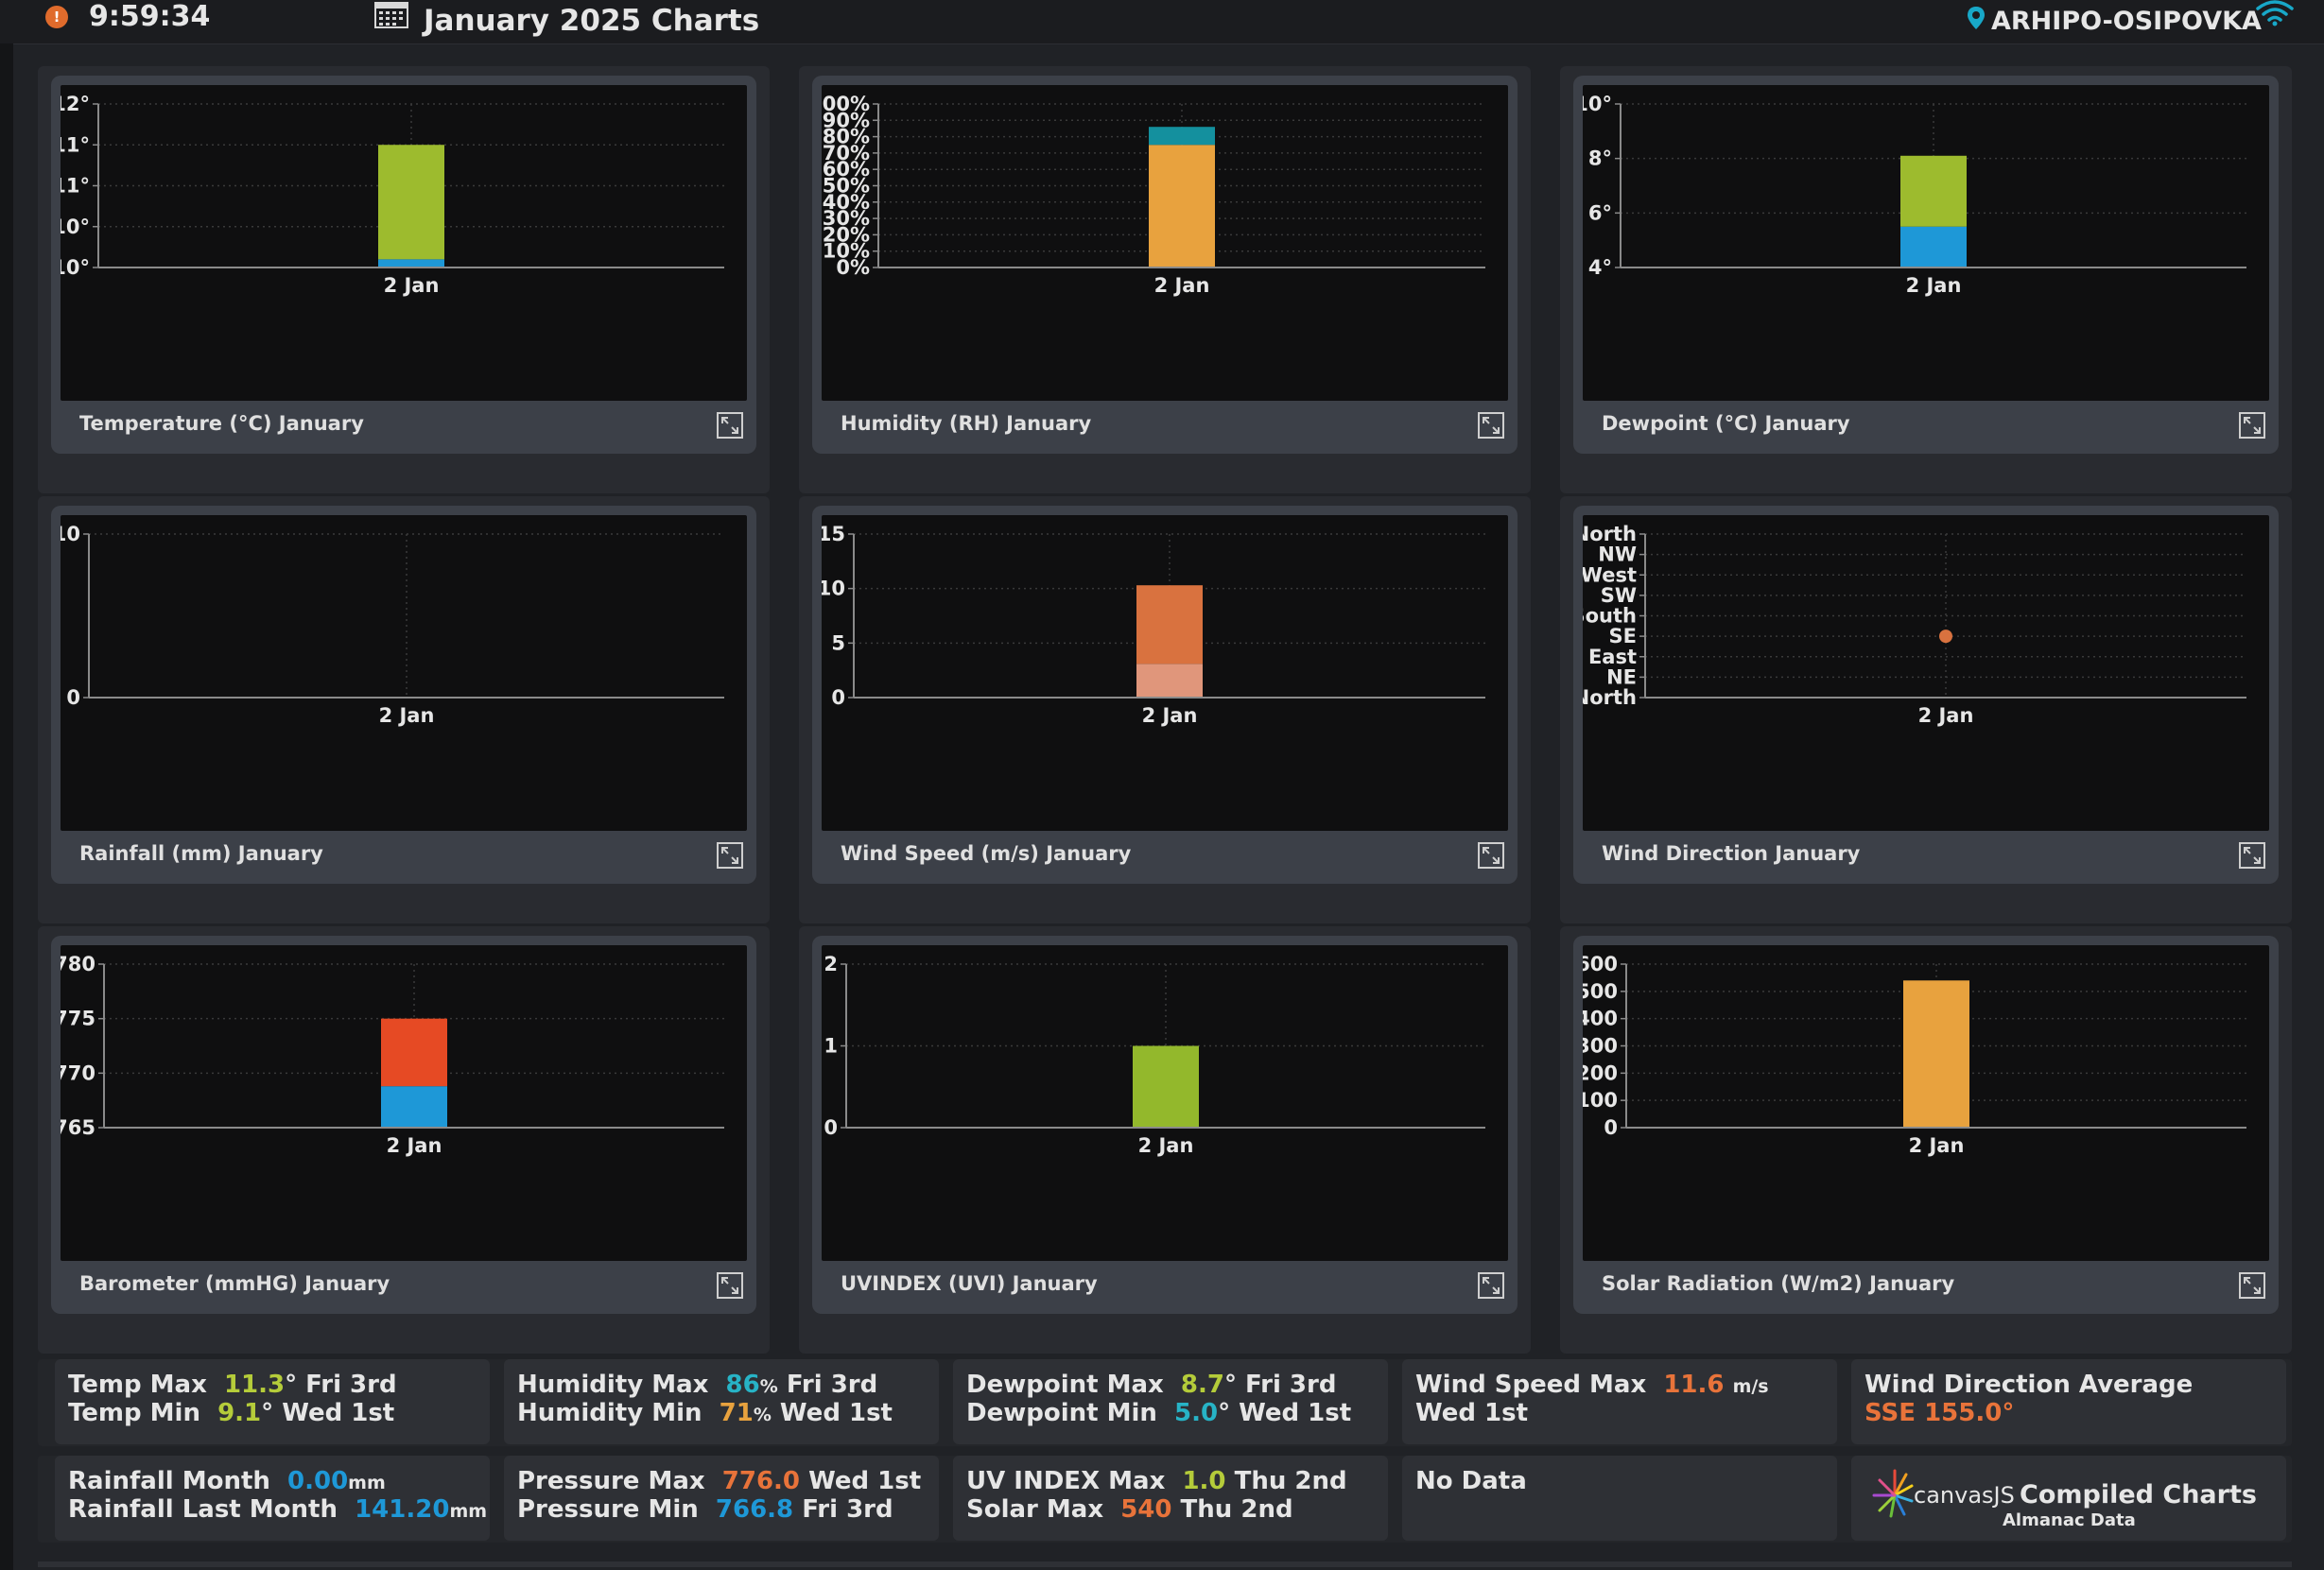 The height and width of the screenshot is (1570, 2324). I want to click on wind-speed-summary: Wind Speed Max 11.6 m/s Wed 1st, so click(1619, 1401).